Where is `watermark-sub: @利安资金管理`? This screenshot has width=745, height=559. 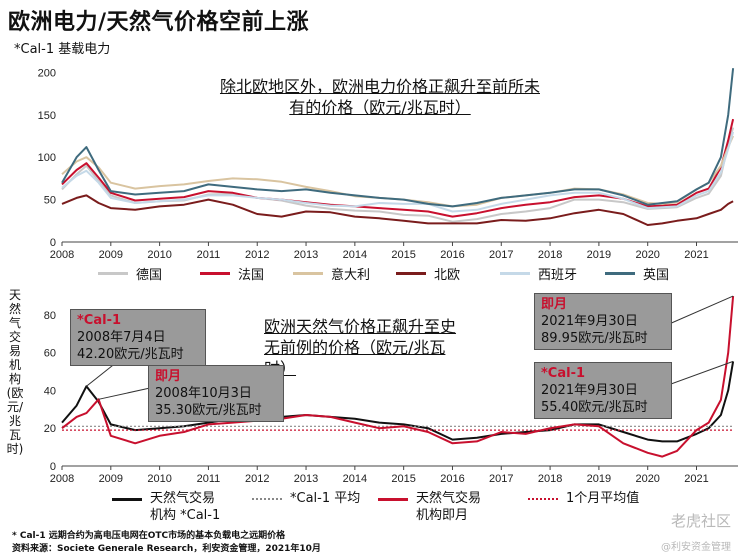 watermark-sub: @利安资金管理 is located at coordinates (696, 547).